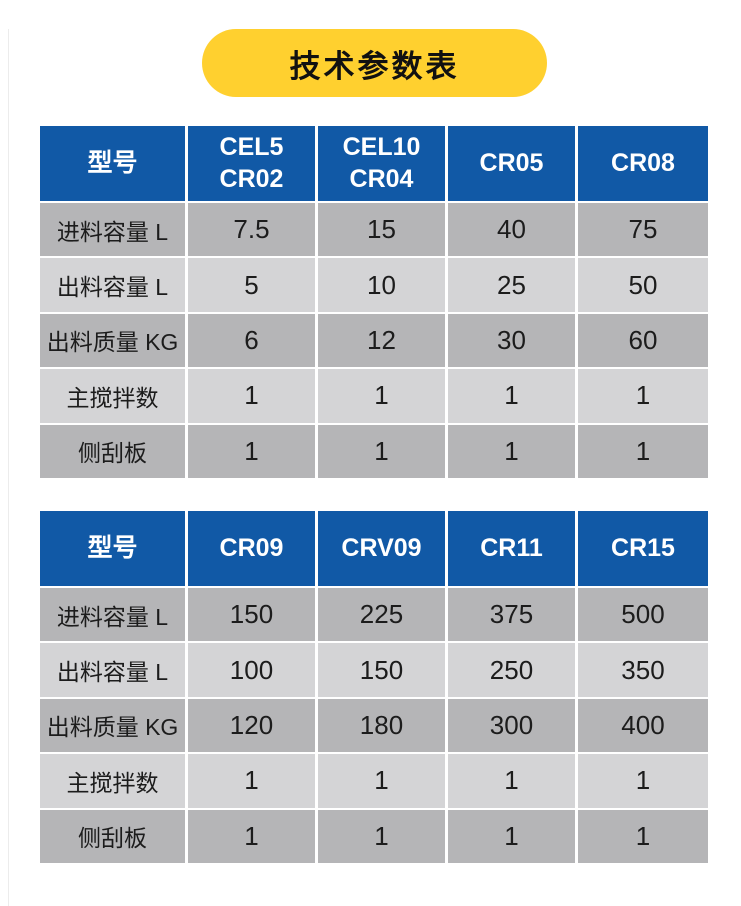  I want to click on value-cell: 100, so click(253, 671).